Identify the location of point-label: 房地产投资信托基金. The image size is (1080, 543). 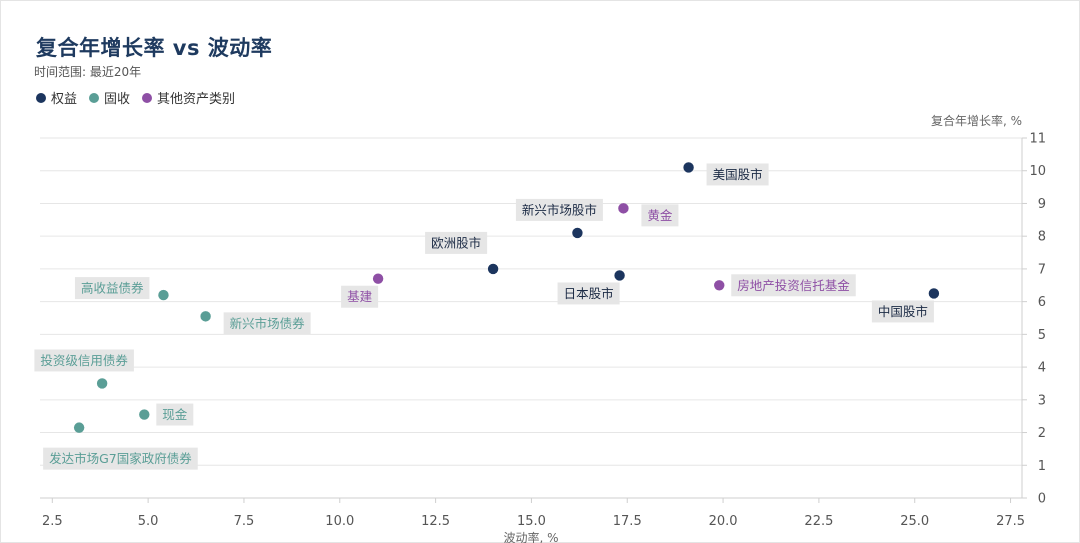
(793, 285).